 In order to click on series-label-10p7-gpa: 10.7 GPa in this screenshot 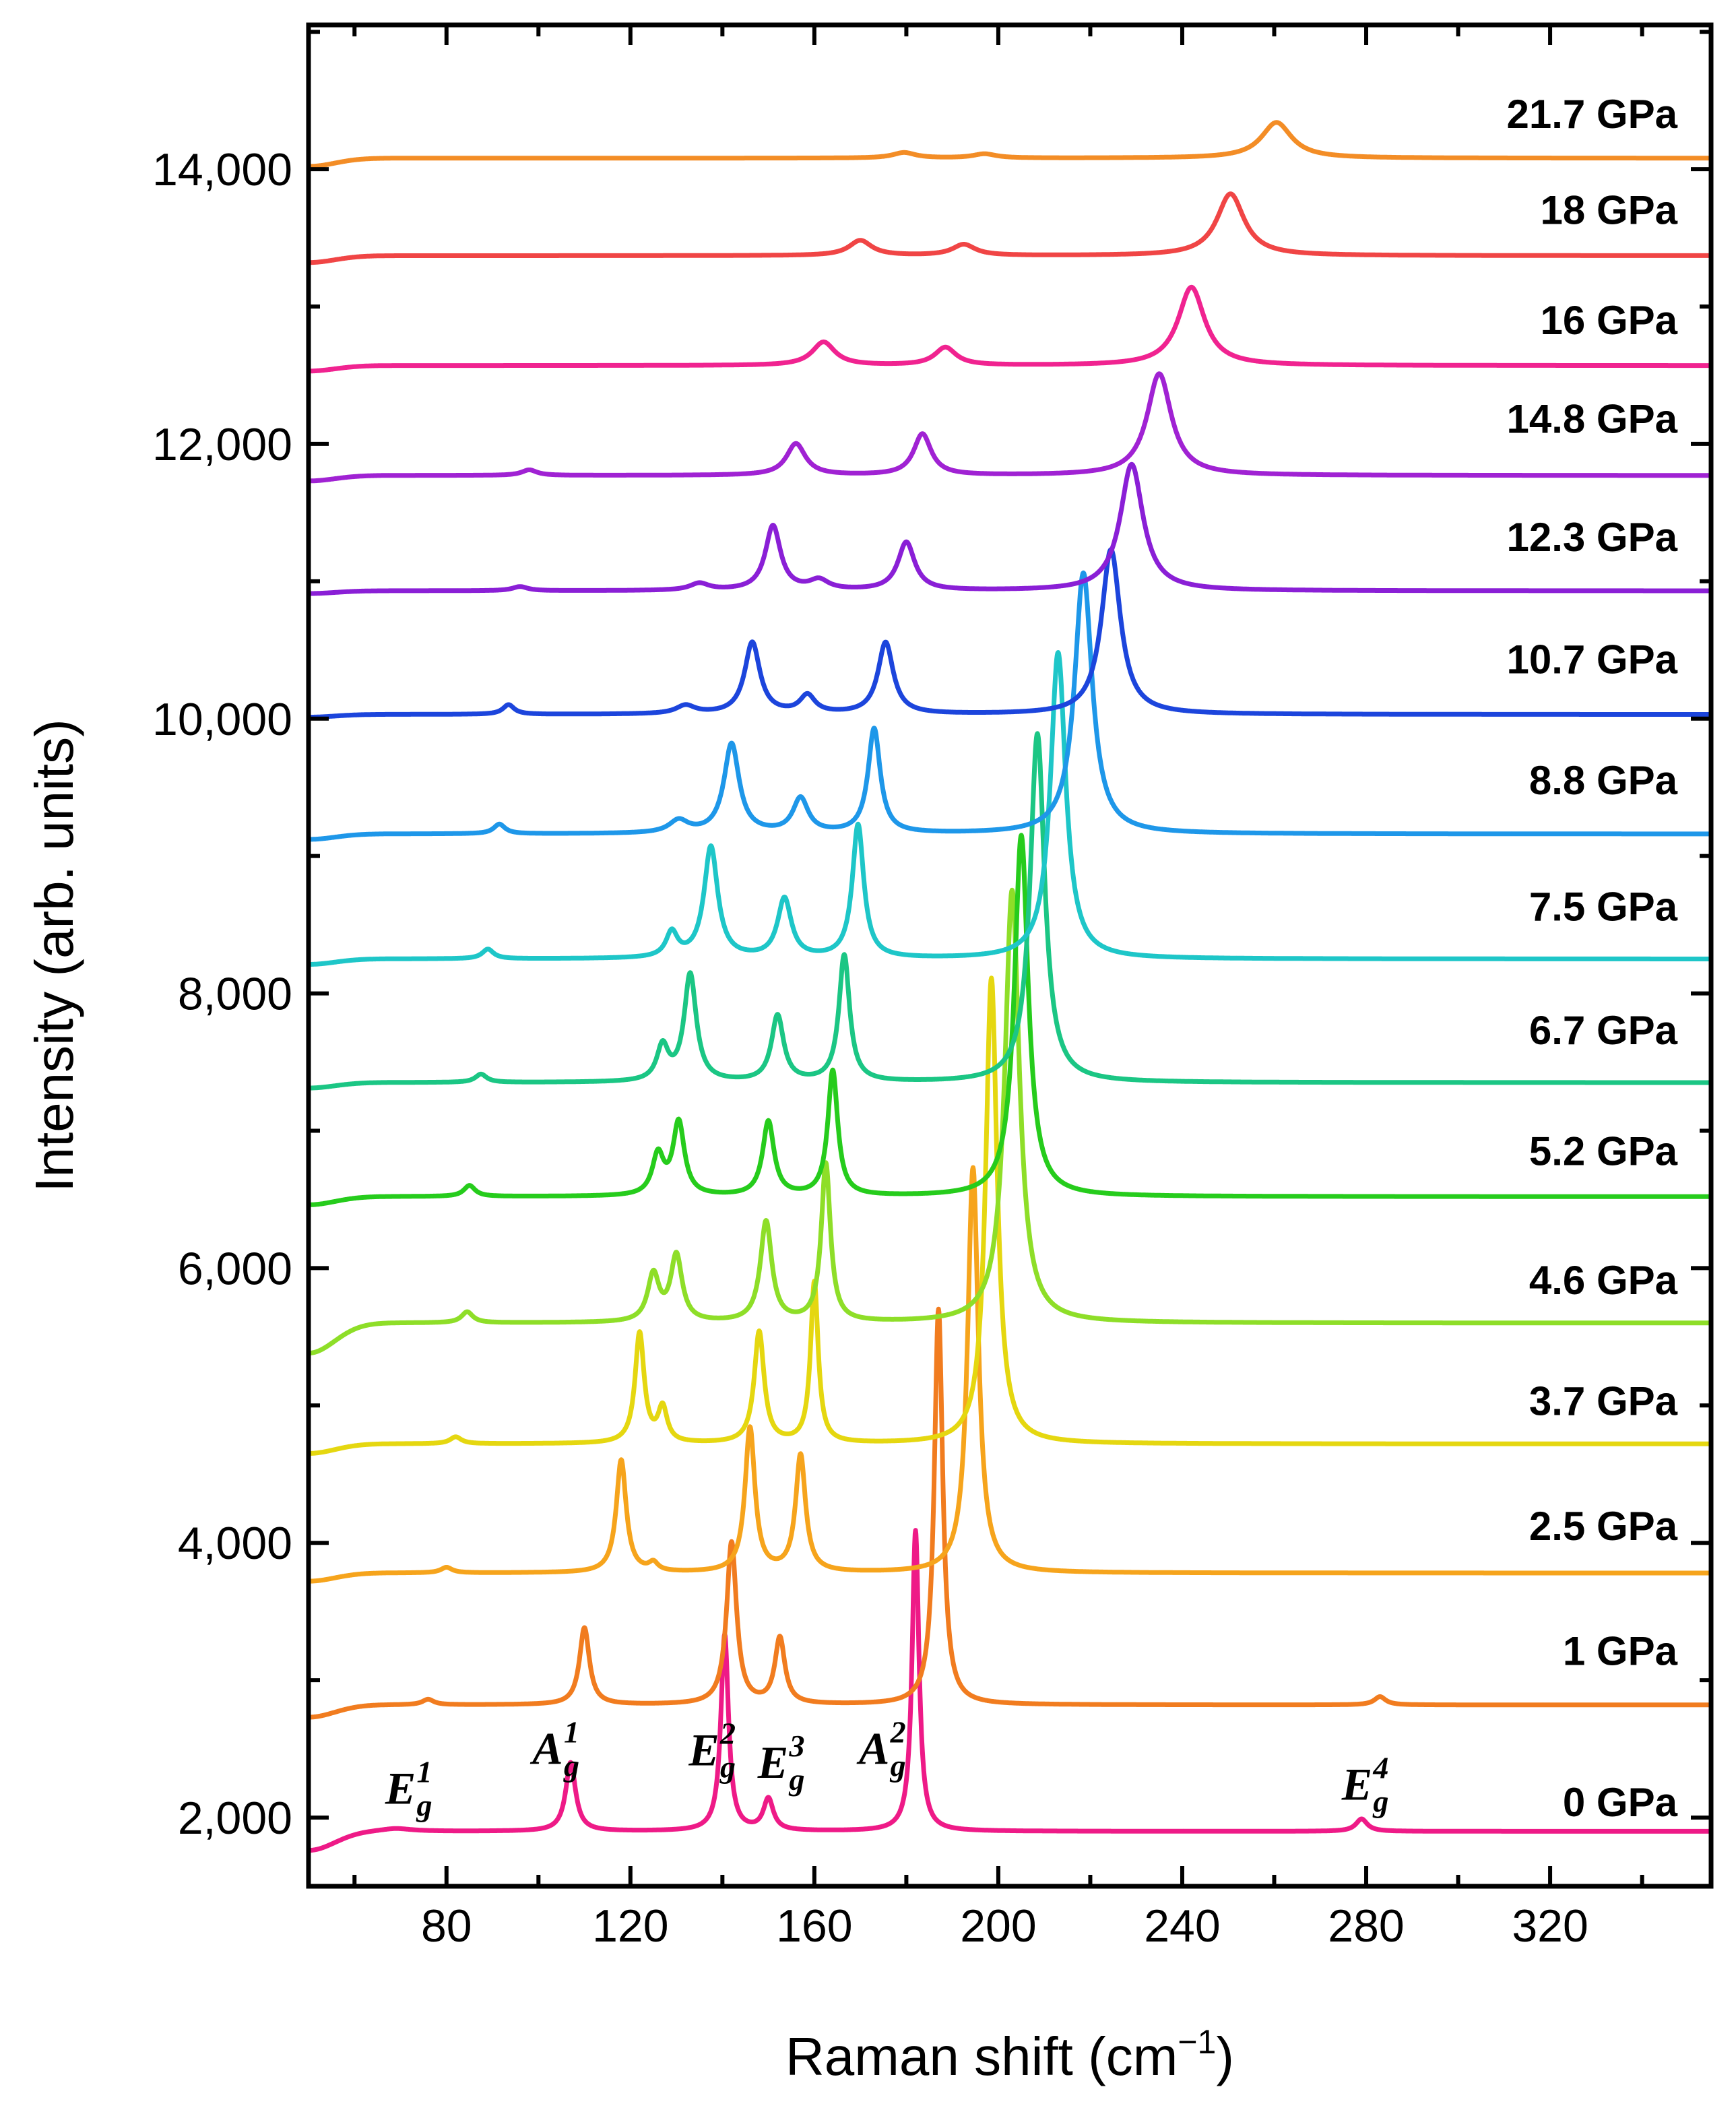, I will do `click(1591, 659)`.